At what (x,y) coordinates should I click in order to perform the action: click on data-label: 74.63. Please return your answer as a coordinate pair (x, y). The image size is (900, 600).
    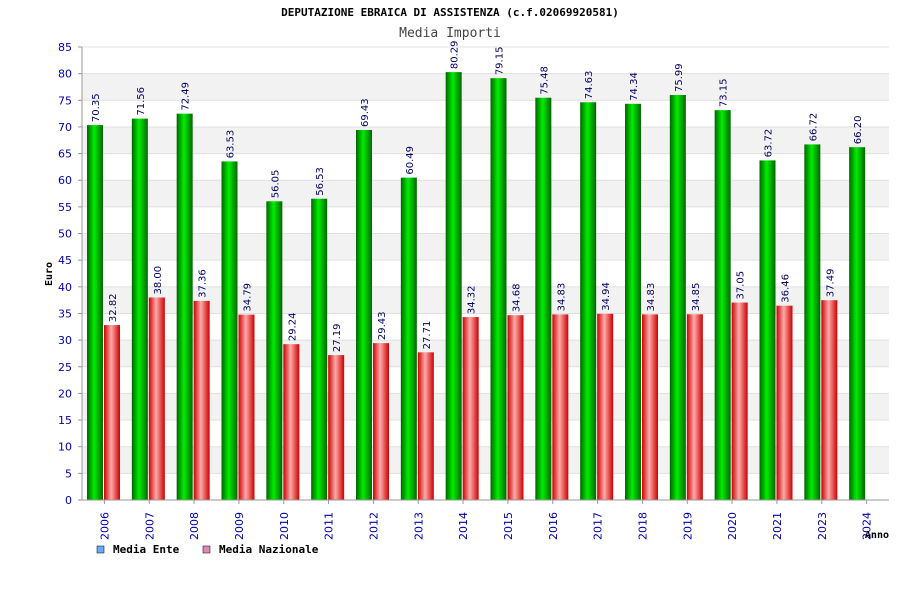
    Looking at the image, I should click on (589, 85).